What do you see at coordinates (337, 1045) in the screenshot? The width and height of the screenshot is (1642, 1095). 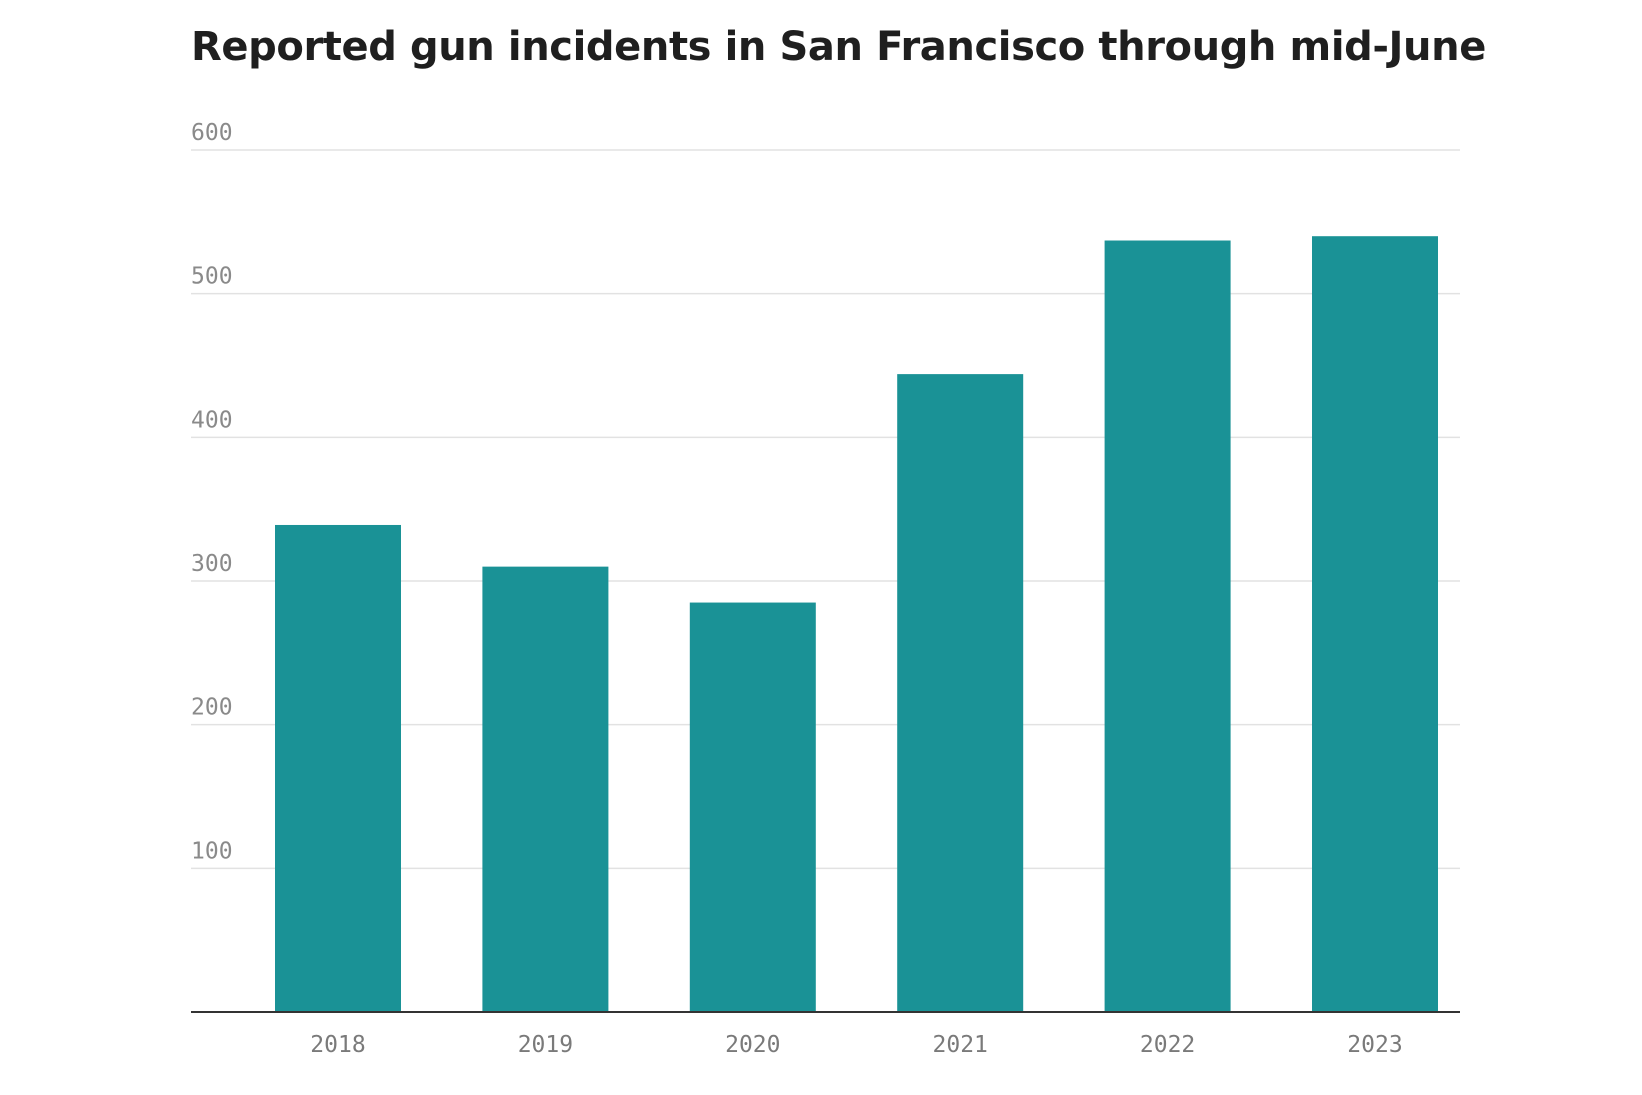 I see `x-tick-label-2018: 2018` at bounding box center [337, 1045].